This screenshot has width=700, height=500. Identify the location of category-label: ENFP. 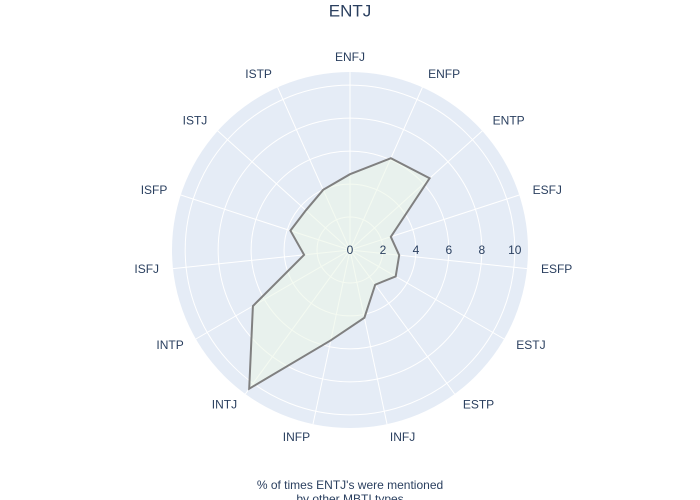
(444, 74).